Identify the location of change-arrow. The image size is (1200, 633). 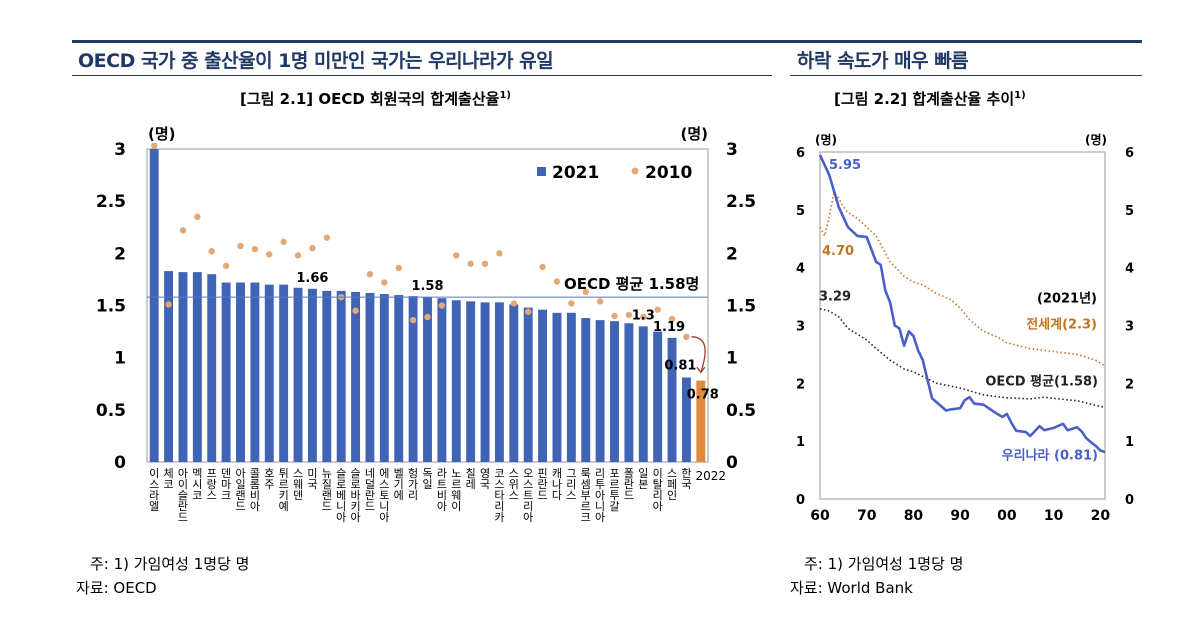
(698, 354).